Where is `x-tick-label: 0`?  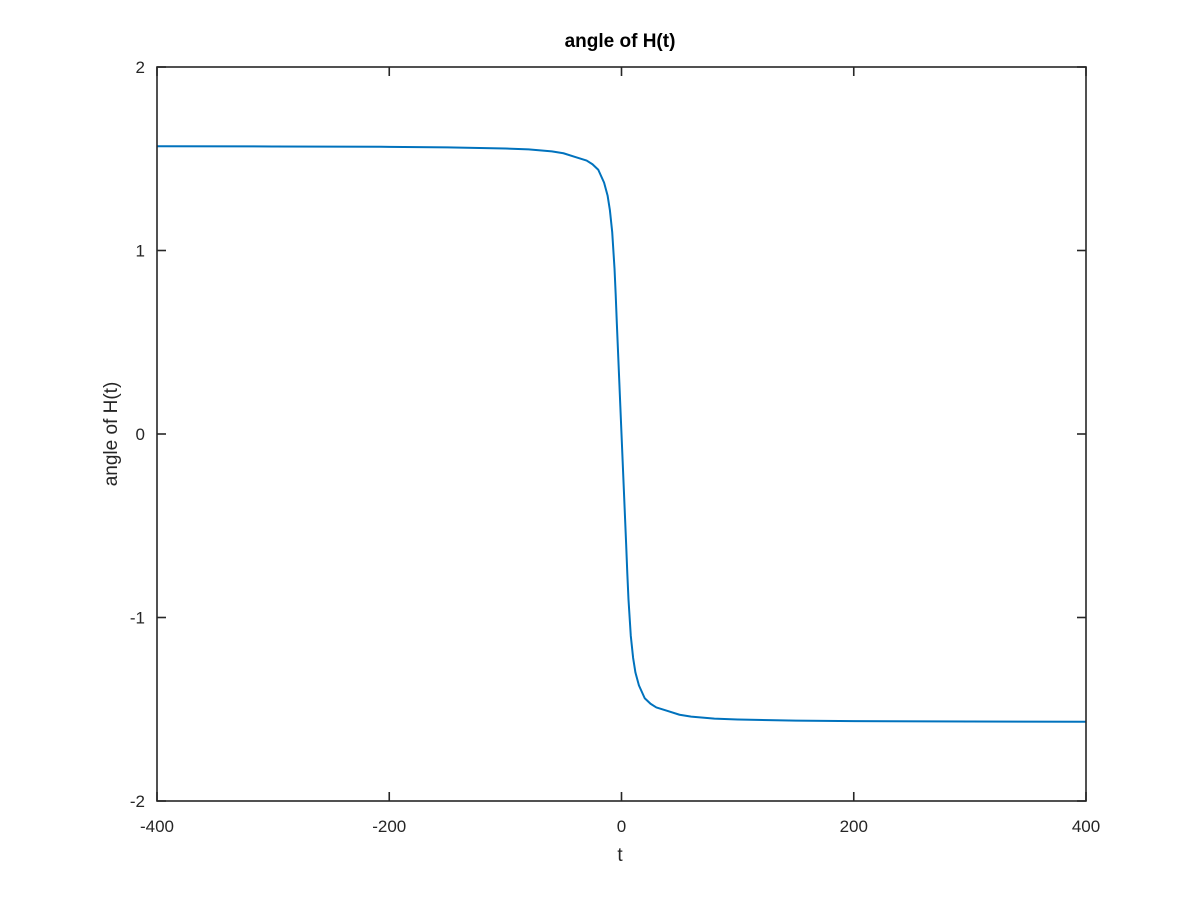 x-tick-label: 0 is located at coordinates (621, 826).